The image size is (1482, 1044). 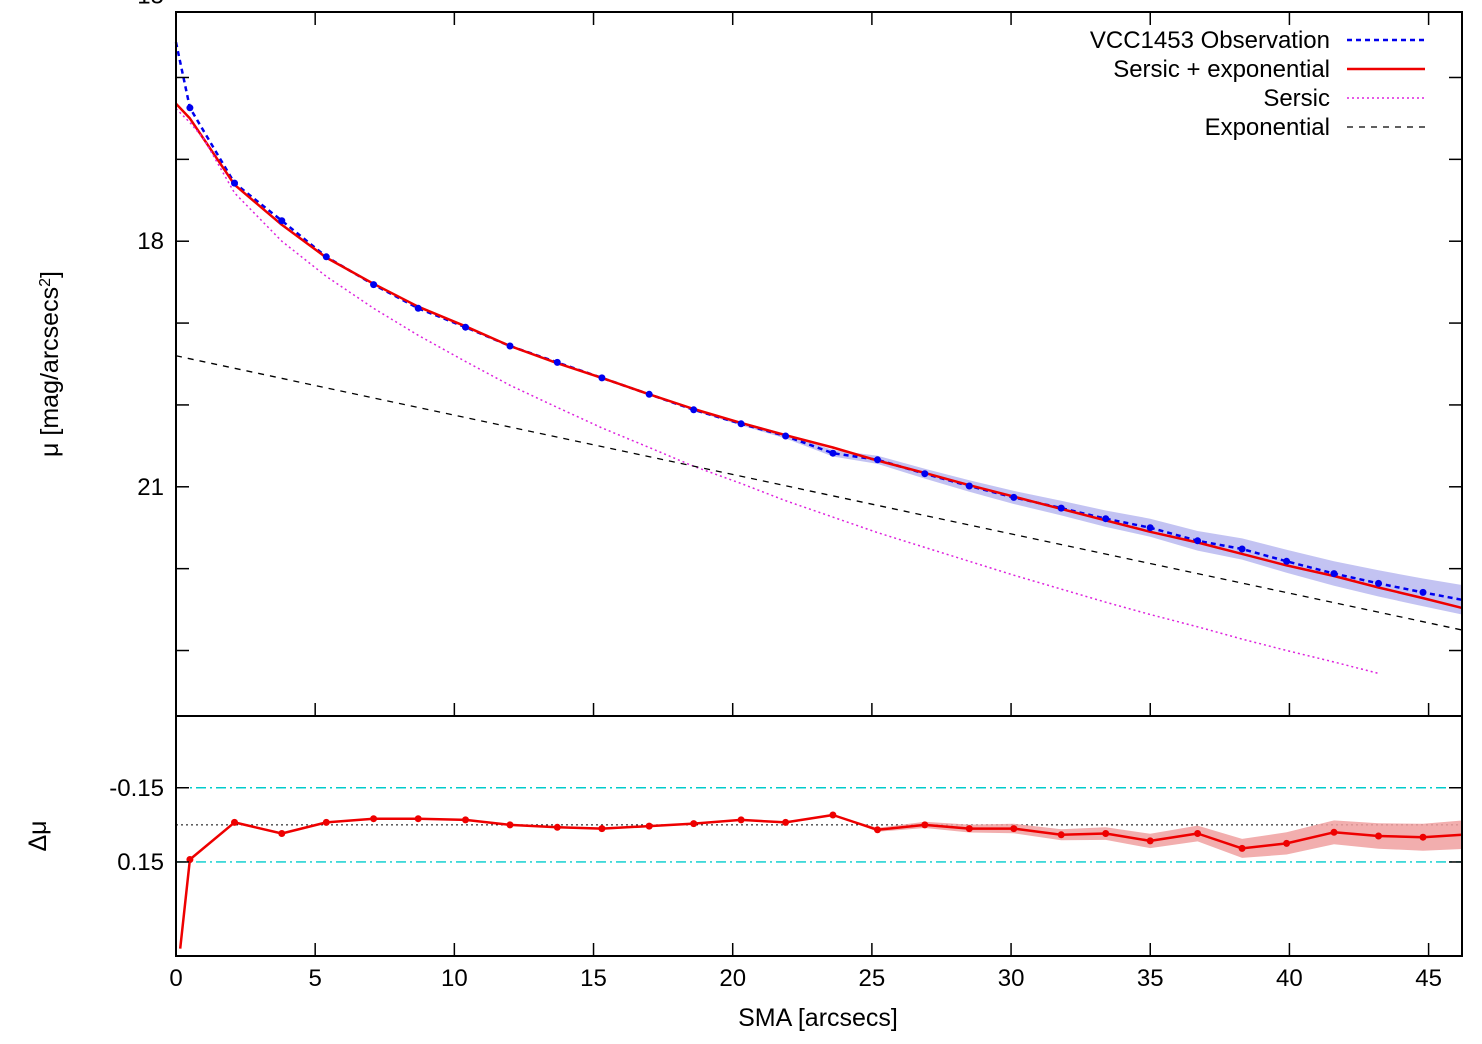 I want to click on x-tick-label: 10, so click(x=454, y=978).